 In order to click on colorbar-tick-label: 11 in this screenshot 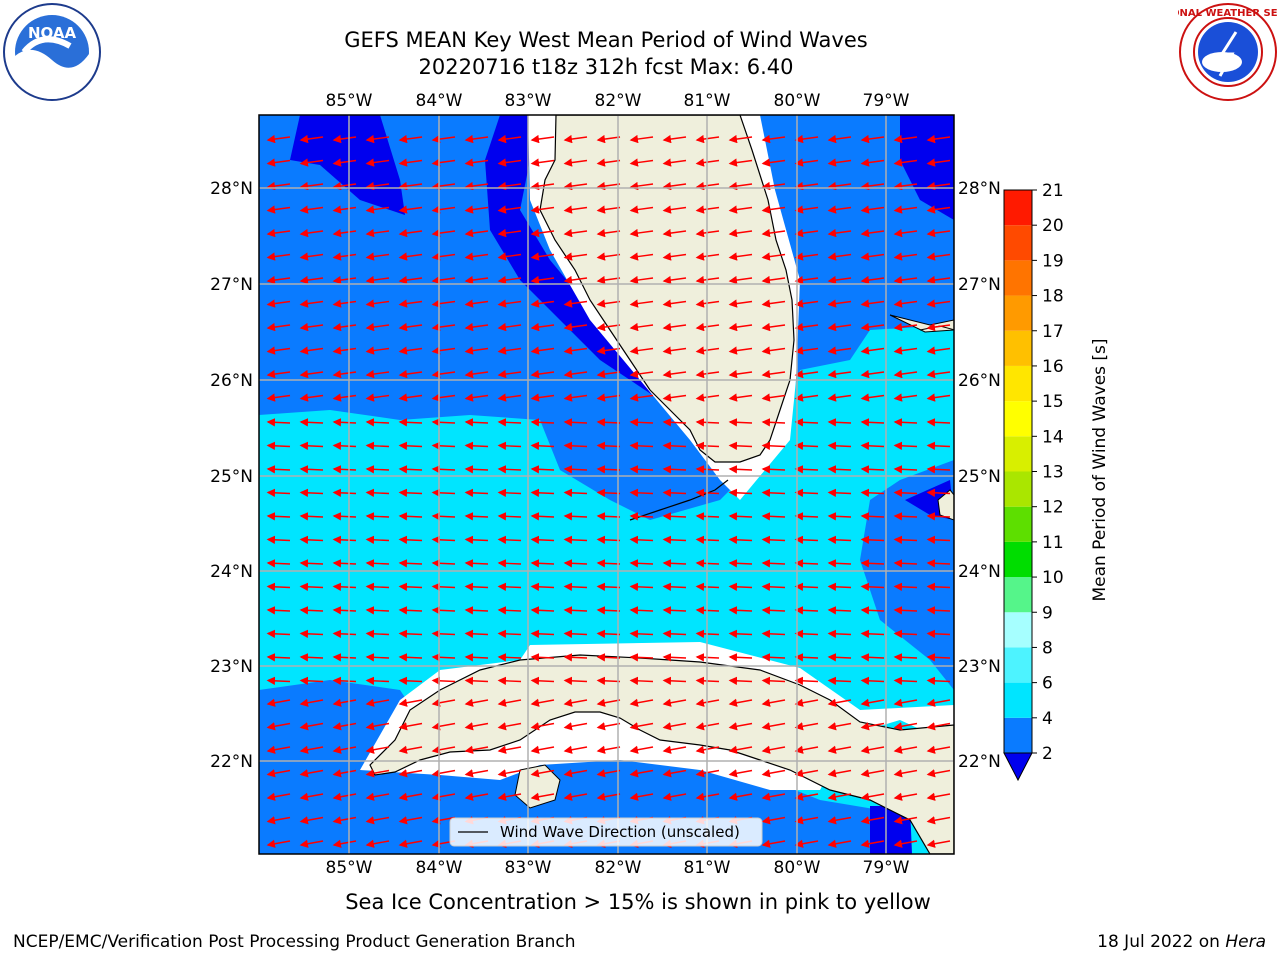, I will do `click(1053, 543)`.